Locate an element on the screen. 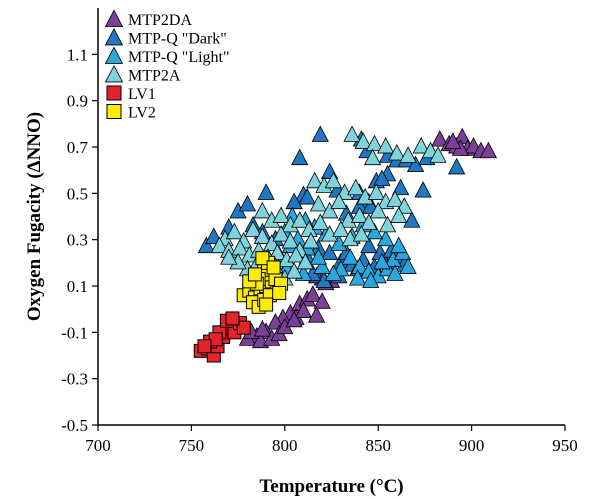 This screenshot has width=592, height=499. x-tick-label: 850 is located at coordinates (378, 445).